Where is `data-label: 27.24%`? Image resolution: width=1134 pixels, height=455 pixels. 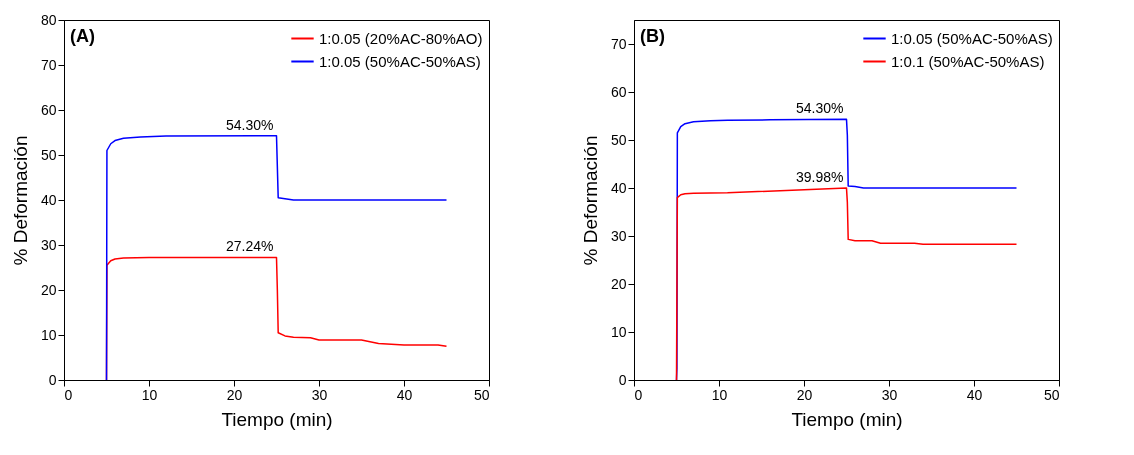 data-label: 27.24% is located at coordinates (250, 246).